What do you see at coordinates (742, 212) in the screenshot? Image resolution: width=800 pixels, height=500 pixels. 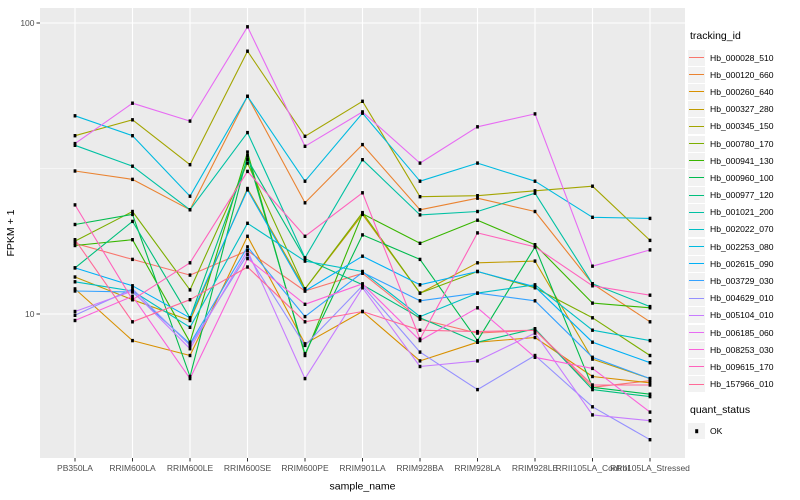 I see `legend-entry-label: Hb_001021_200` at bounding box center [742, 212].